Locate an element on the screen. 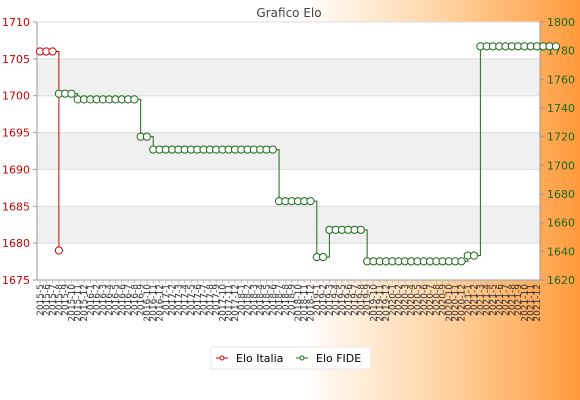 The height and width of the screenshot is (400, 580). legend-item: Elo Italia is located at coordinates (249, 358).